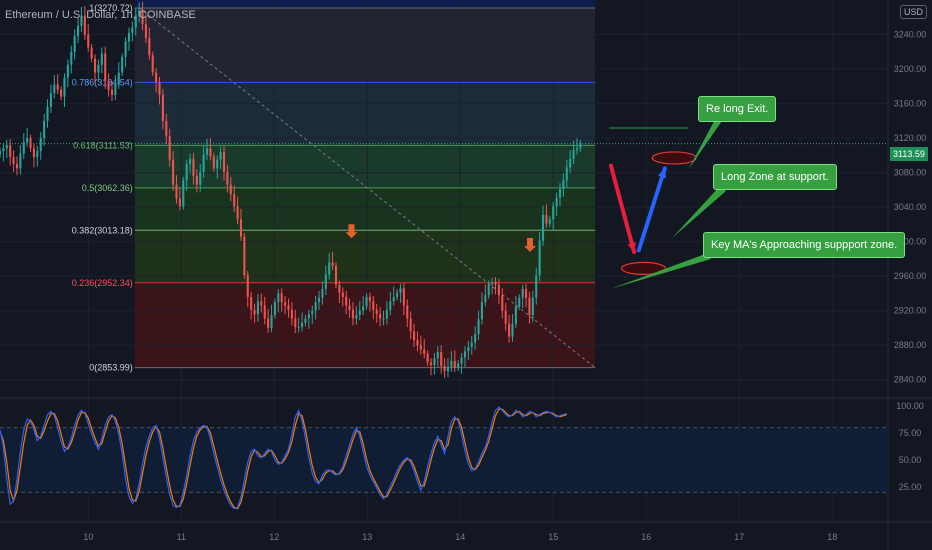  I want to click on currency-badge: USD, so click(914, 12).